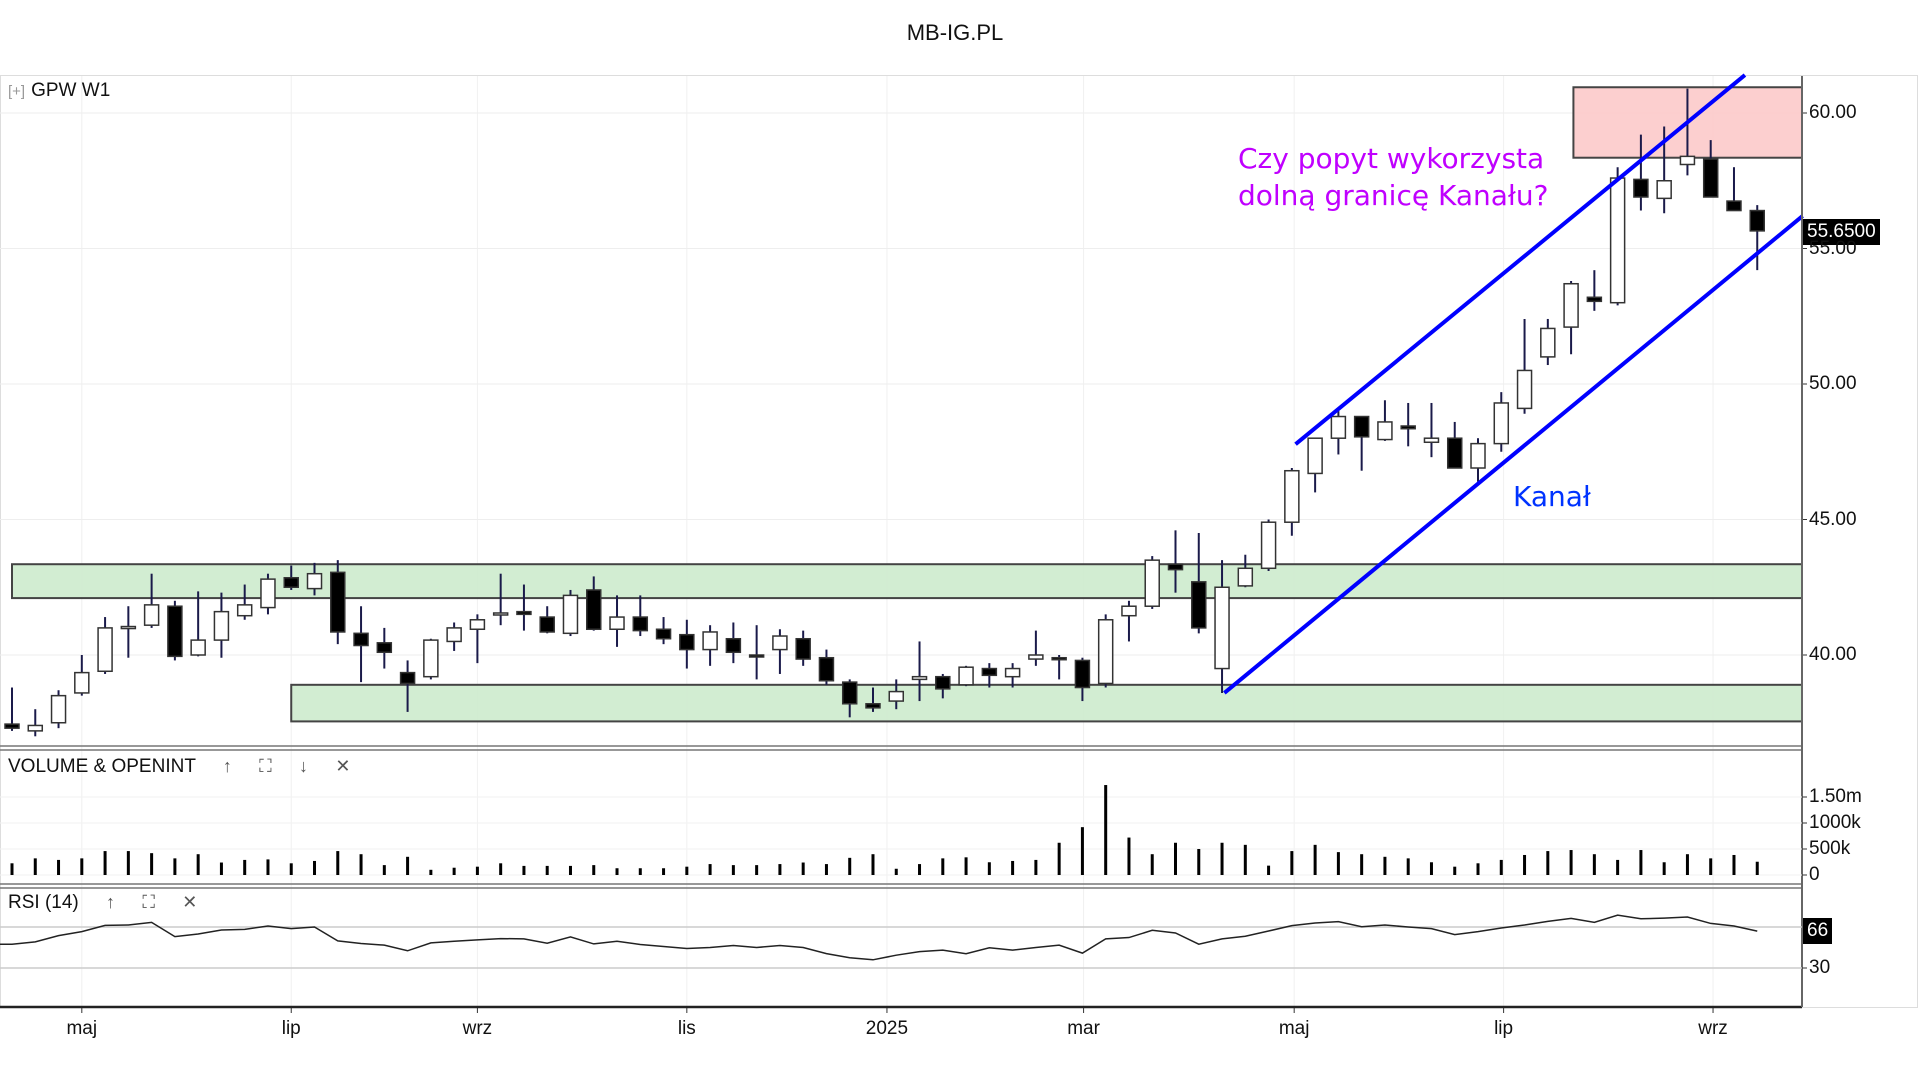  Describe the element at coordinates (304, 766) in the screenshot. I see `move-down-icon: ↓` at that location.